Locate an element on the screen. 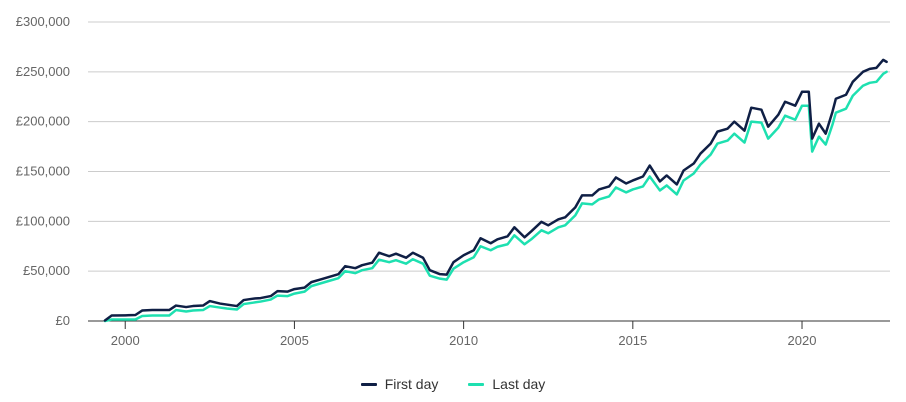  y-tick-label: £300,000 is located at coordinates (43, 21).